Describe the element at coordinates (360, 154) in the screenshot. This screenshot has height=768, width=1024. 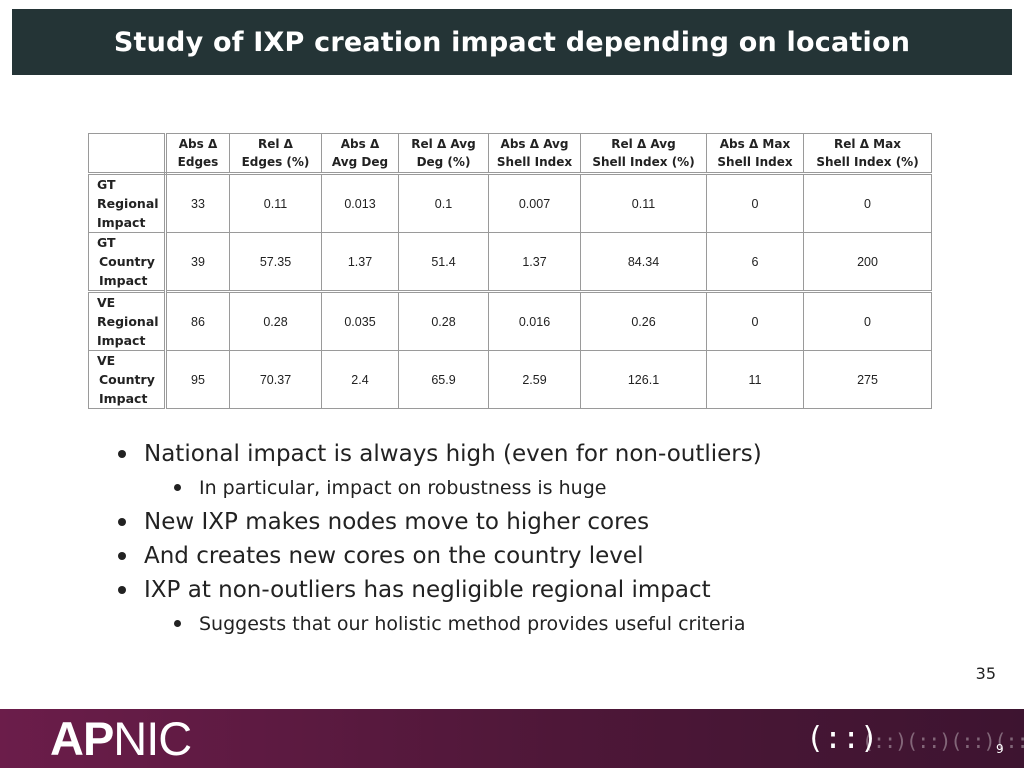
I see `column-header: Abs Δ Avg Deg` at that location.